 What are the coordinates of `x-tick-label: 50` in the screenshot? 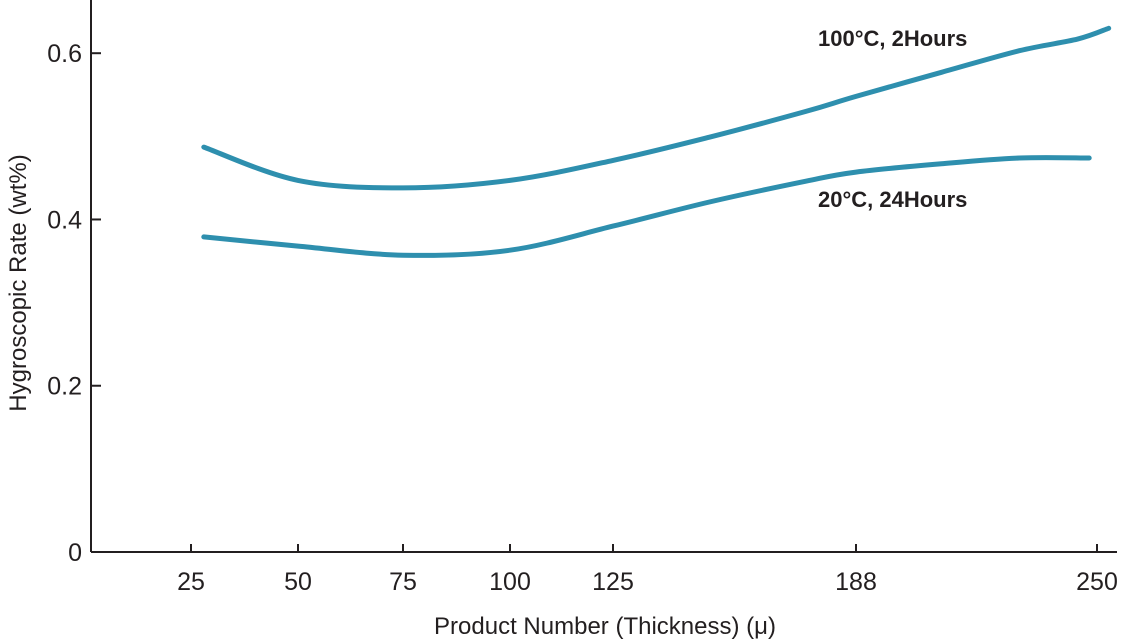 It's located at (298, 582).